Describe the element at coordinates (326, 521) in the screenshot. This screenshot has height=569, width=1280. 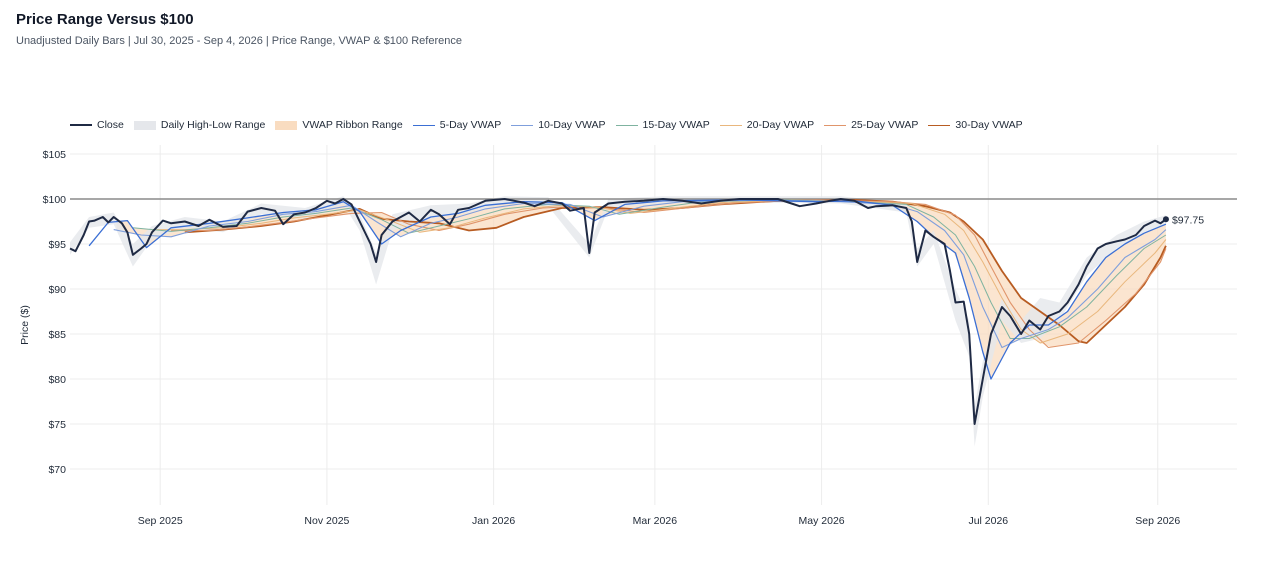
I see `x-tick-label: Nov 2025` at that location.